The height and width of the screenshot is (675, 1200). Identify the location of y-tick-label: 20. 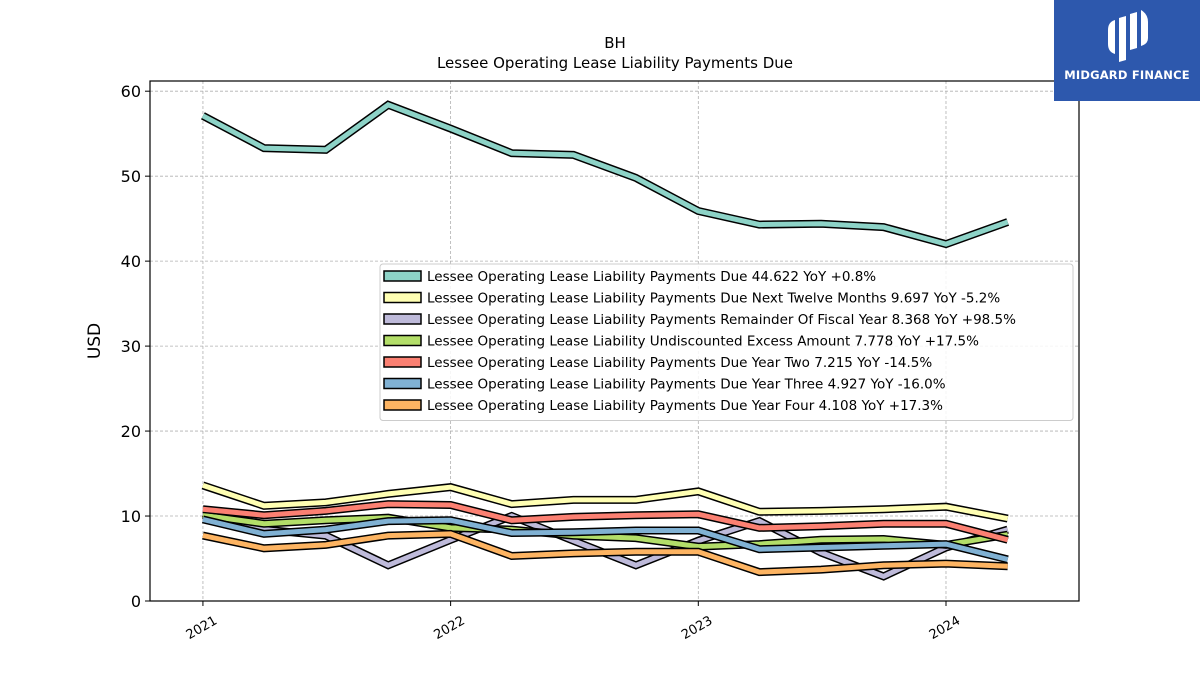
(131, 431).